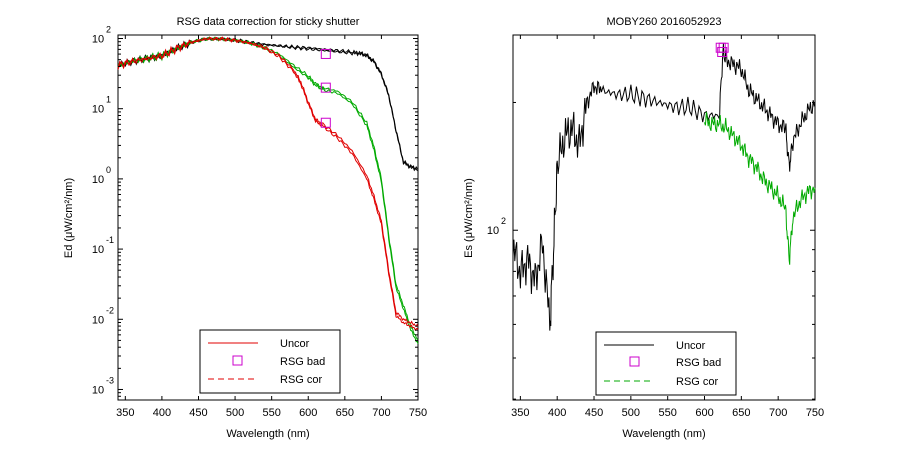 This screenshot has width=900, height=450. Describe the element at coordinates (301, 380) in the screenshot. I see `left-legend-rsg-cor-label: RSG cor` at that location.